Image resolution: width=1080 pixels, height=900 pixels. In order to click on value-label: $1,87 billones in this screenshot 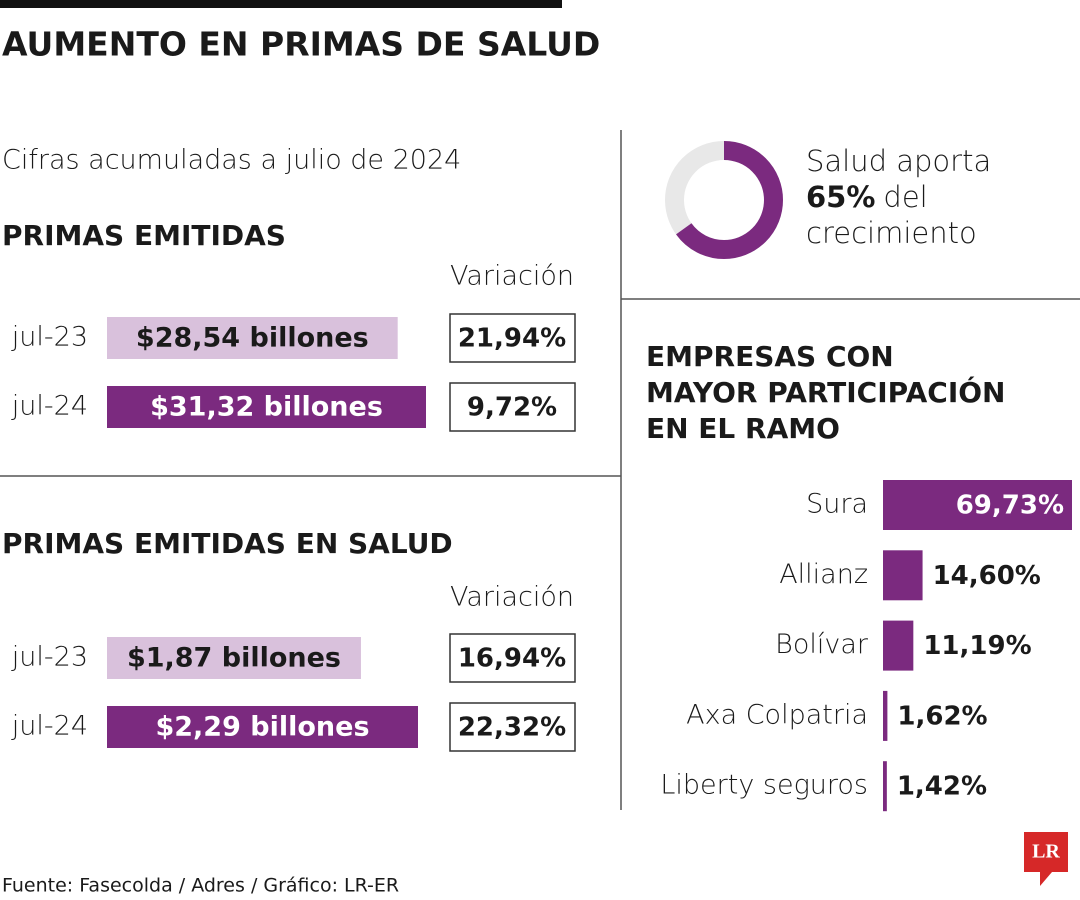, I will do `click(234, 658)`.